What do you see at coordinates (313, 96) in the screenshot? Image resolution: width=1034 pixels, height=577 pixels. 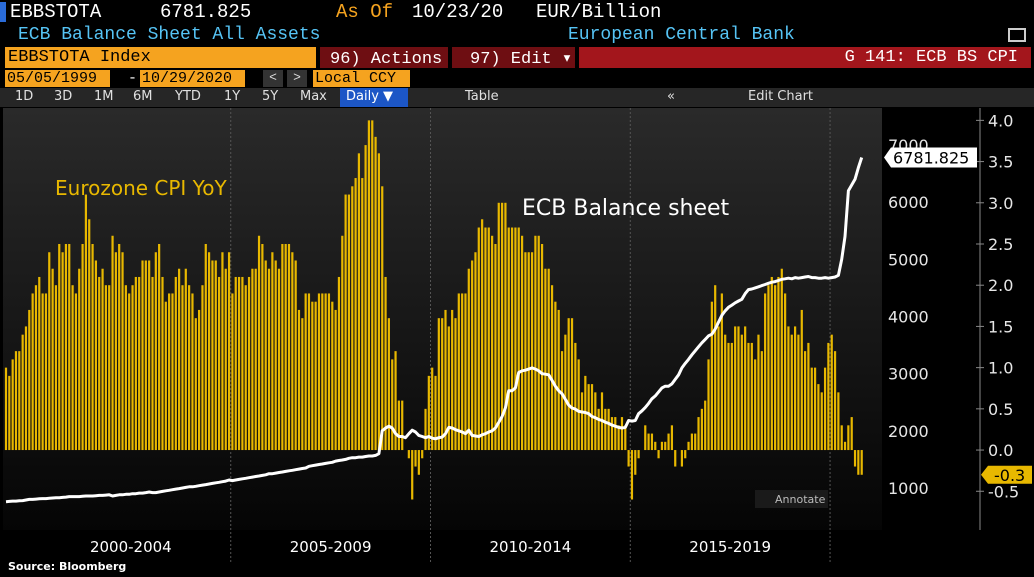 I see `period-button: Max` at bounding box center [313, 96].